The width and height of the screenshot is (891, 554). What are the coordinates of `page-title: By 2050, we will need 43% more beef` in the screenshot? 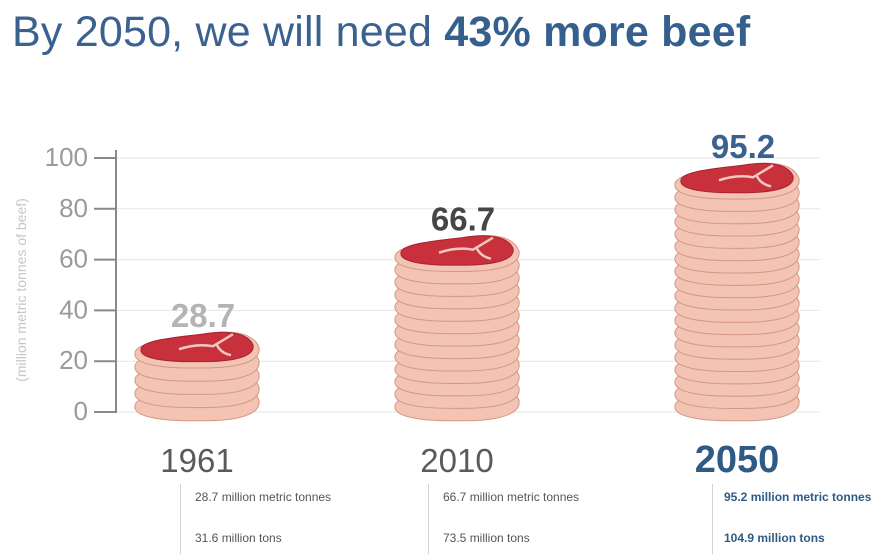 It's located at (381, 32).